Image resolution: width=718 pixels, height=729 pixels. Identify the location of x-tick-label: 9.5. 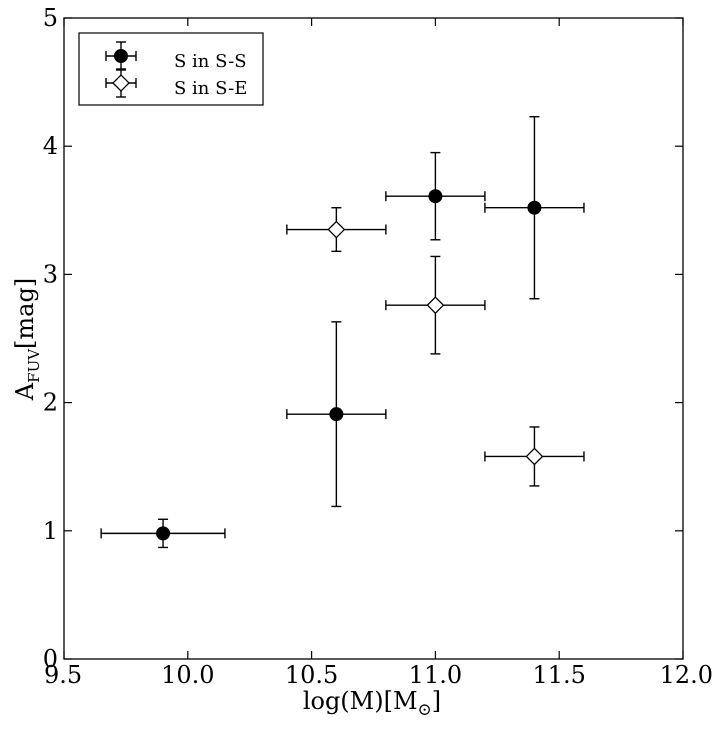
(63, 675).